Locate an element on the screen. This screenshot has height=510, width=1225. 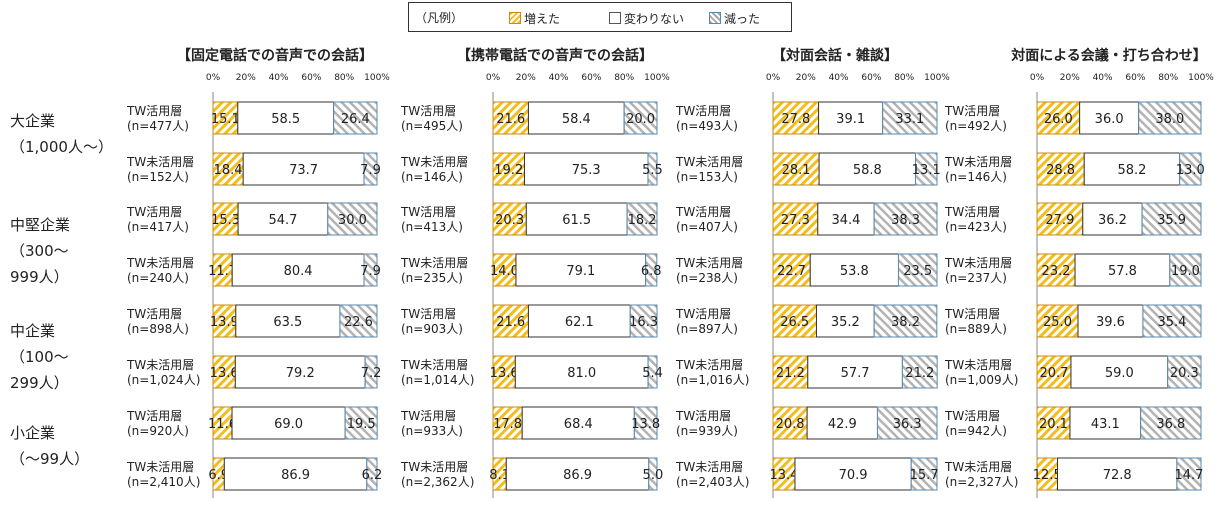
row-n-label: (n=413人) is located at coordinates (432, 227).